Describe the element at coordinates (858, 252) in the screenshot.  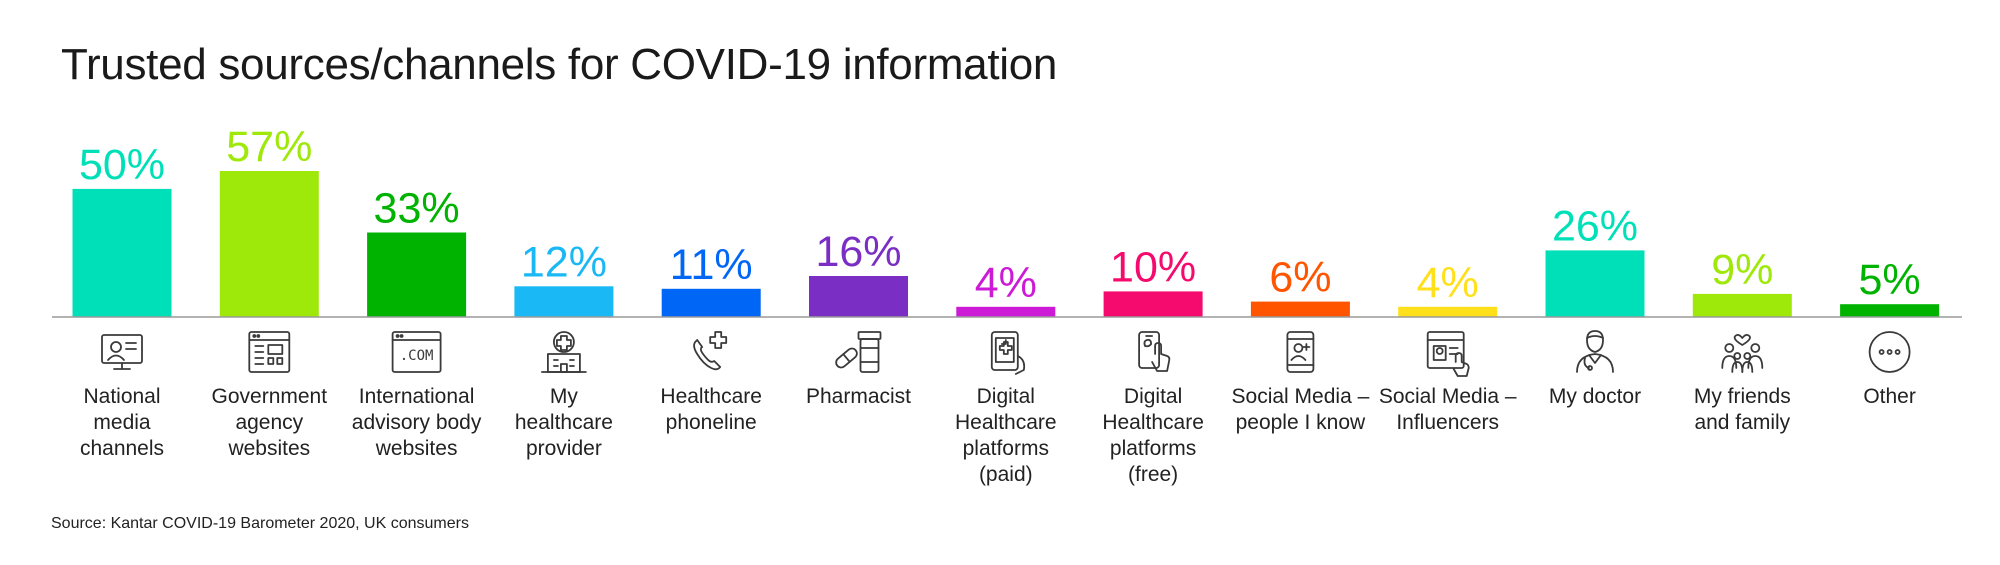
I see `value-label: 16%` at that location.